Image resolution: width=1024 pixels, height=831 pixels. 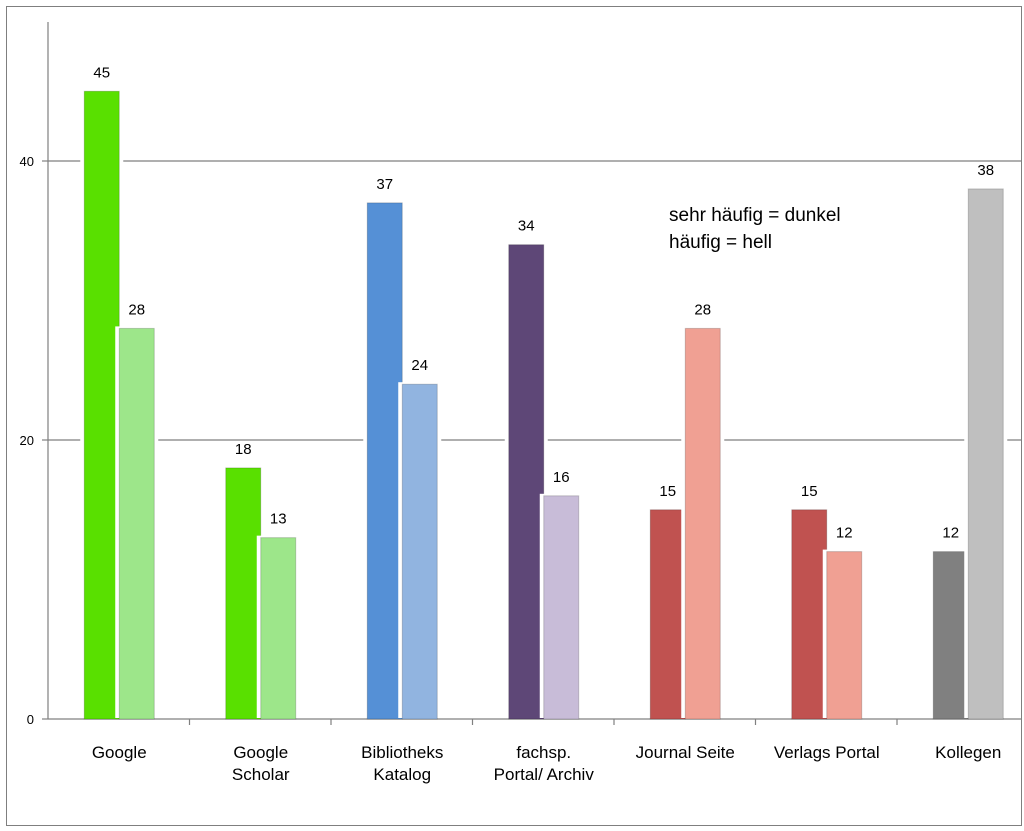 I want to click on x-tick-label: Portal/ Archiv, so click(x=544, y=774).